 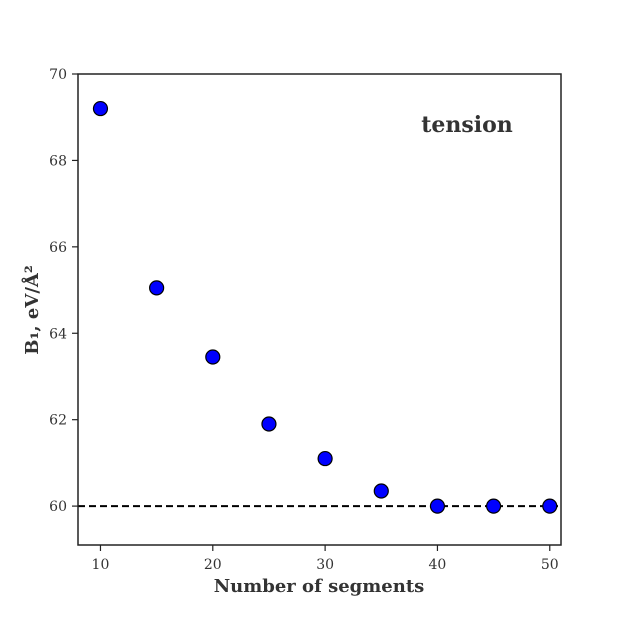 I want to click on y-tick-label: 70, so click(x=58, y=75).